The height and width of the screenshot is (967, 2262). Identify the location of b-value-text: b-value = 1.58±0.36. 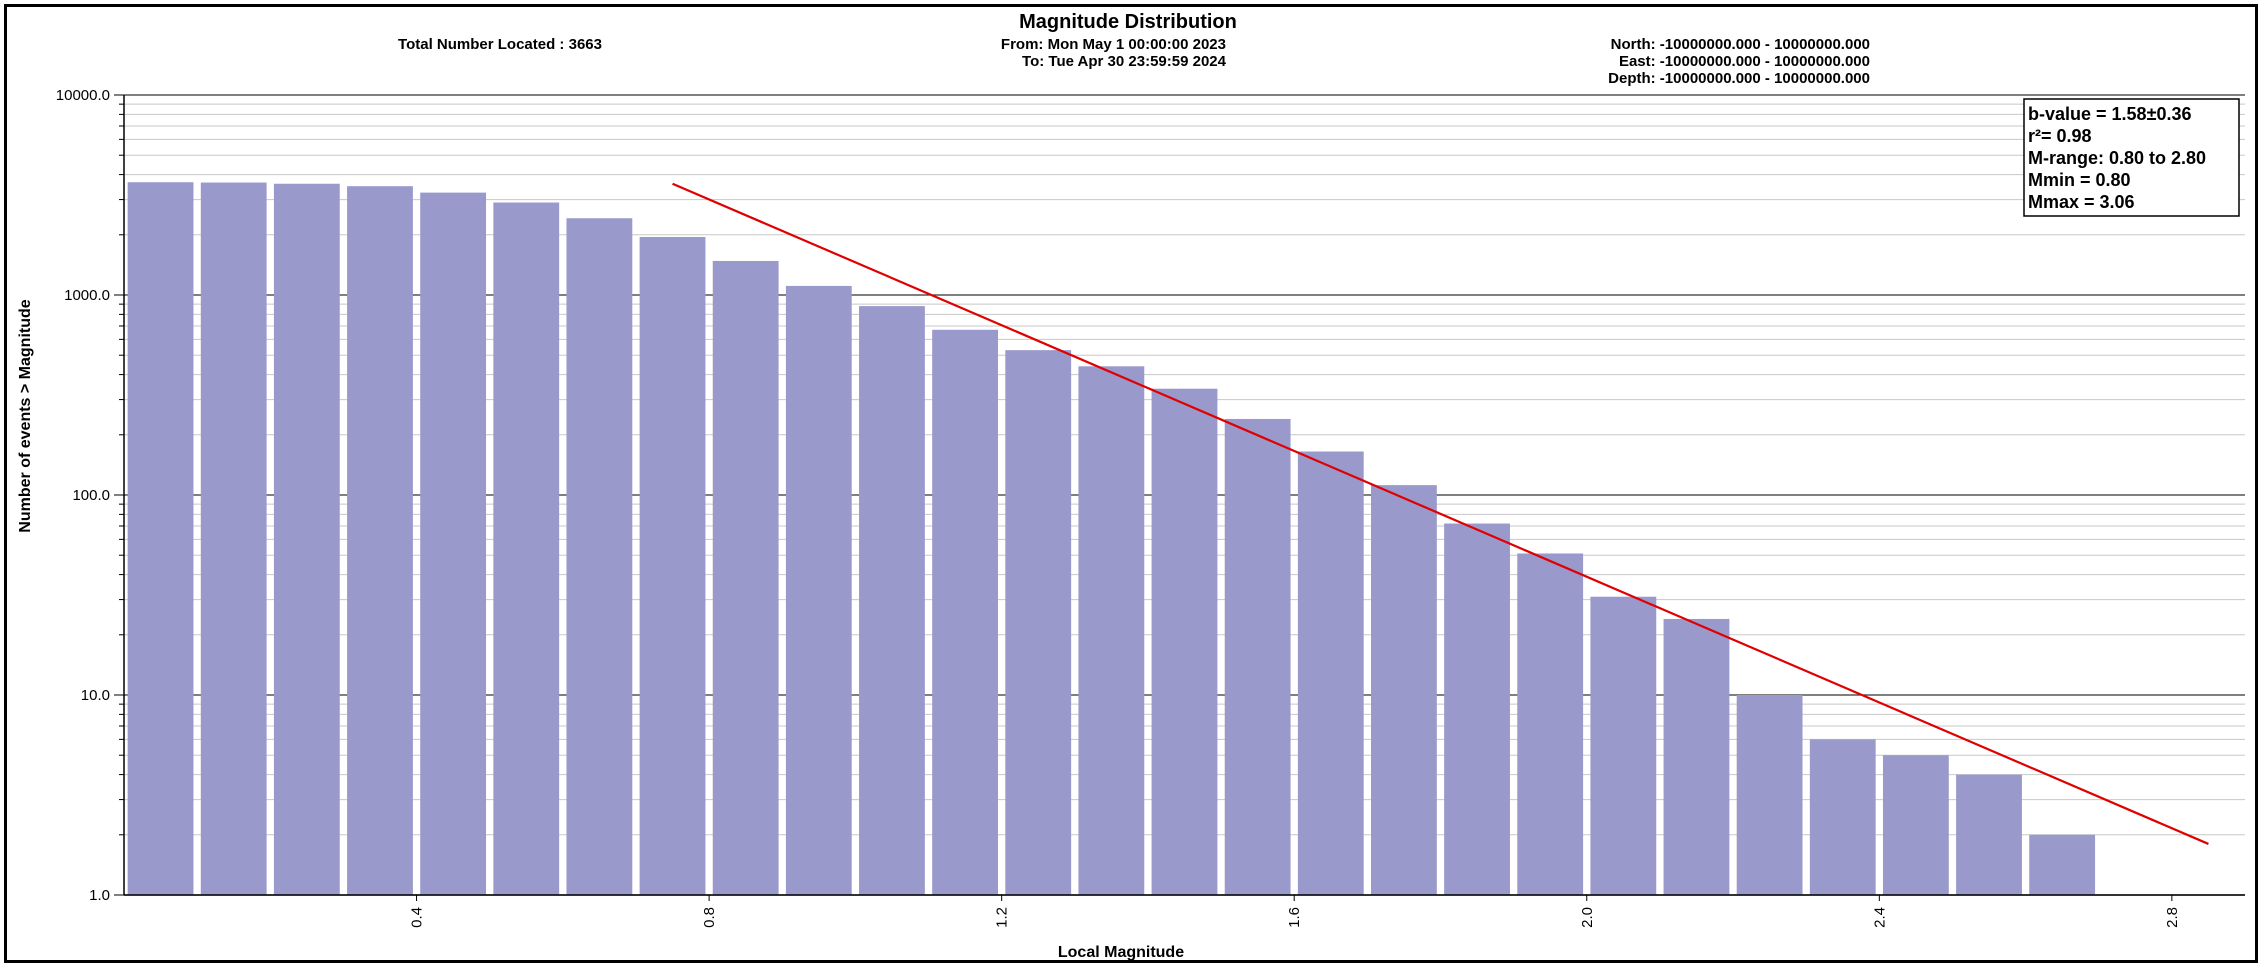
(2109, 114).